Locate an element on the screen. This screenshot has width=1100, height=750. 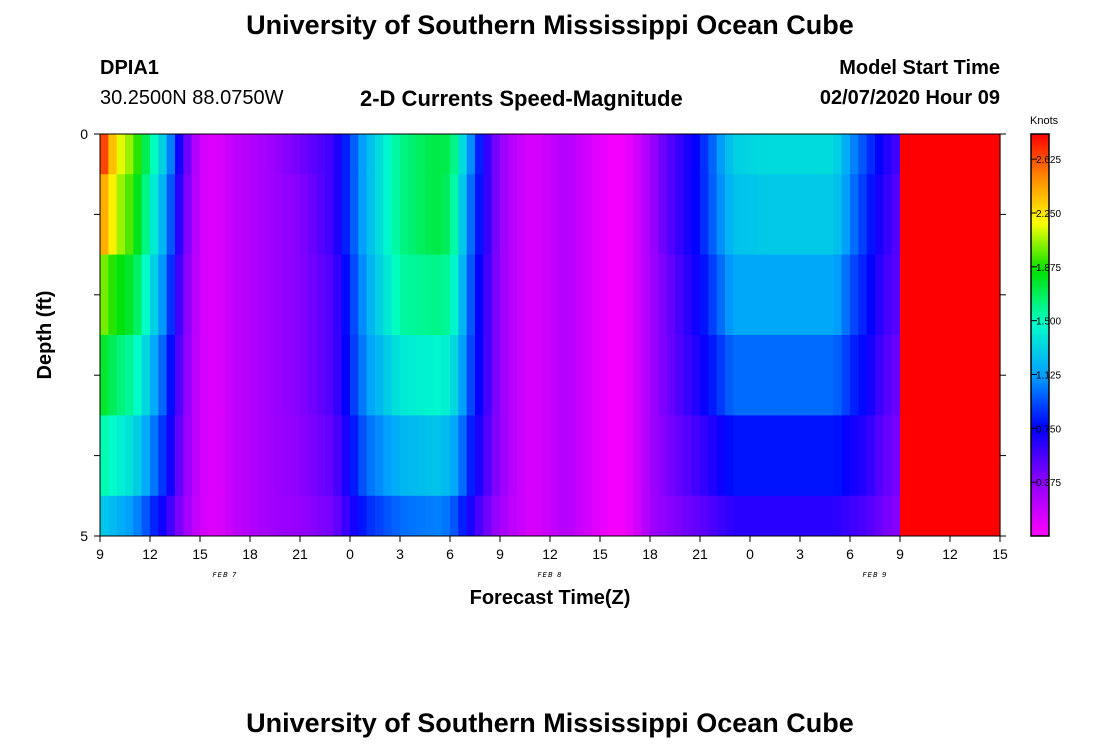
x-tick-label: 6 is located at coordinates (850, 554).